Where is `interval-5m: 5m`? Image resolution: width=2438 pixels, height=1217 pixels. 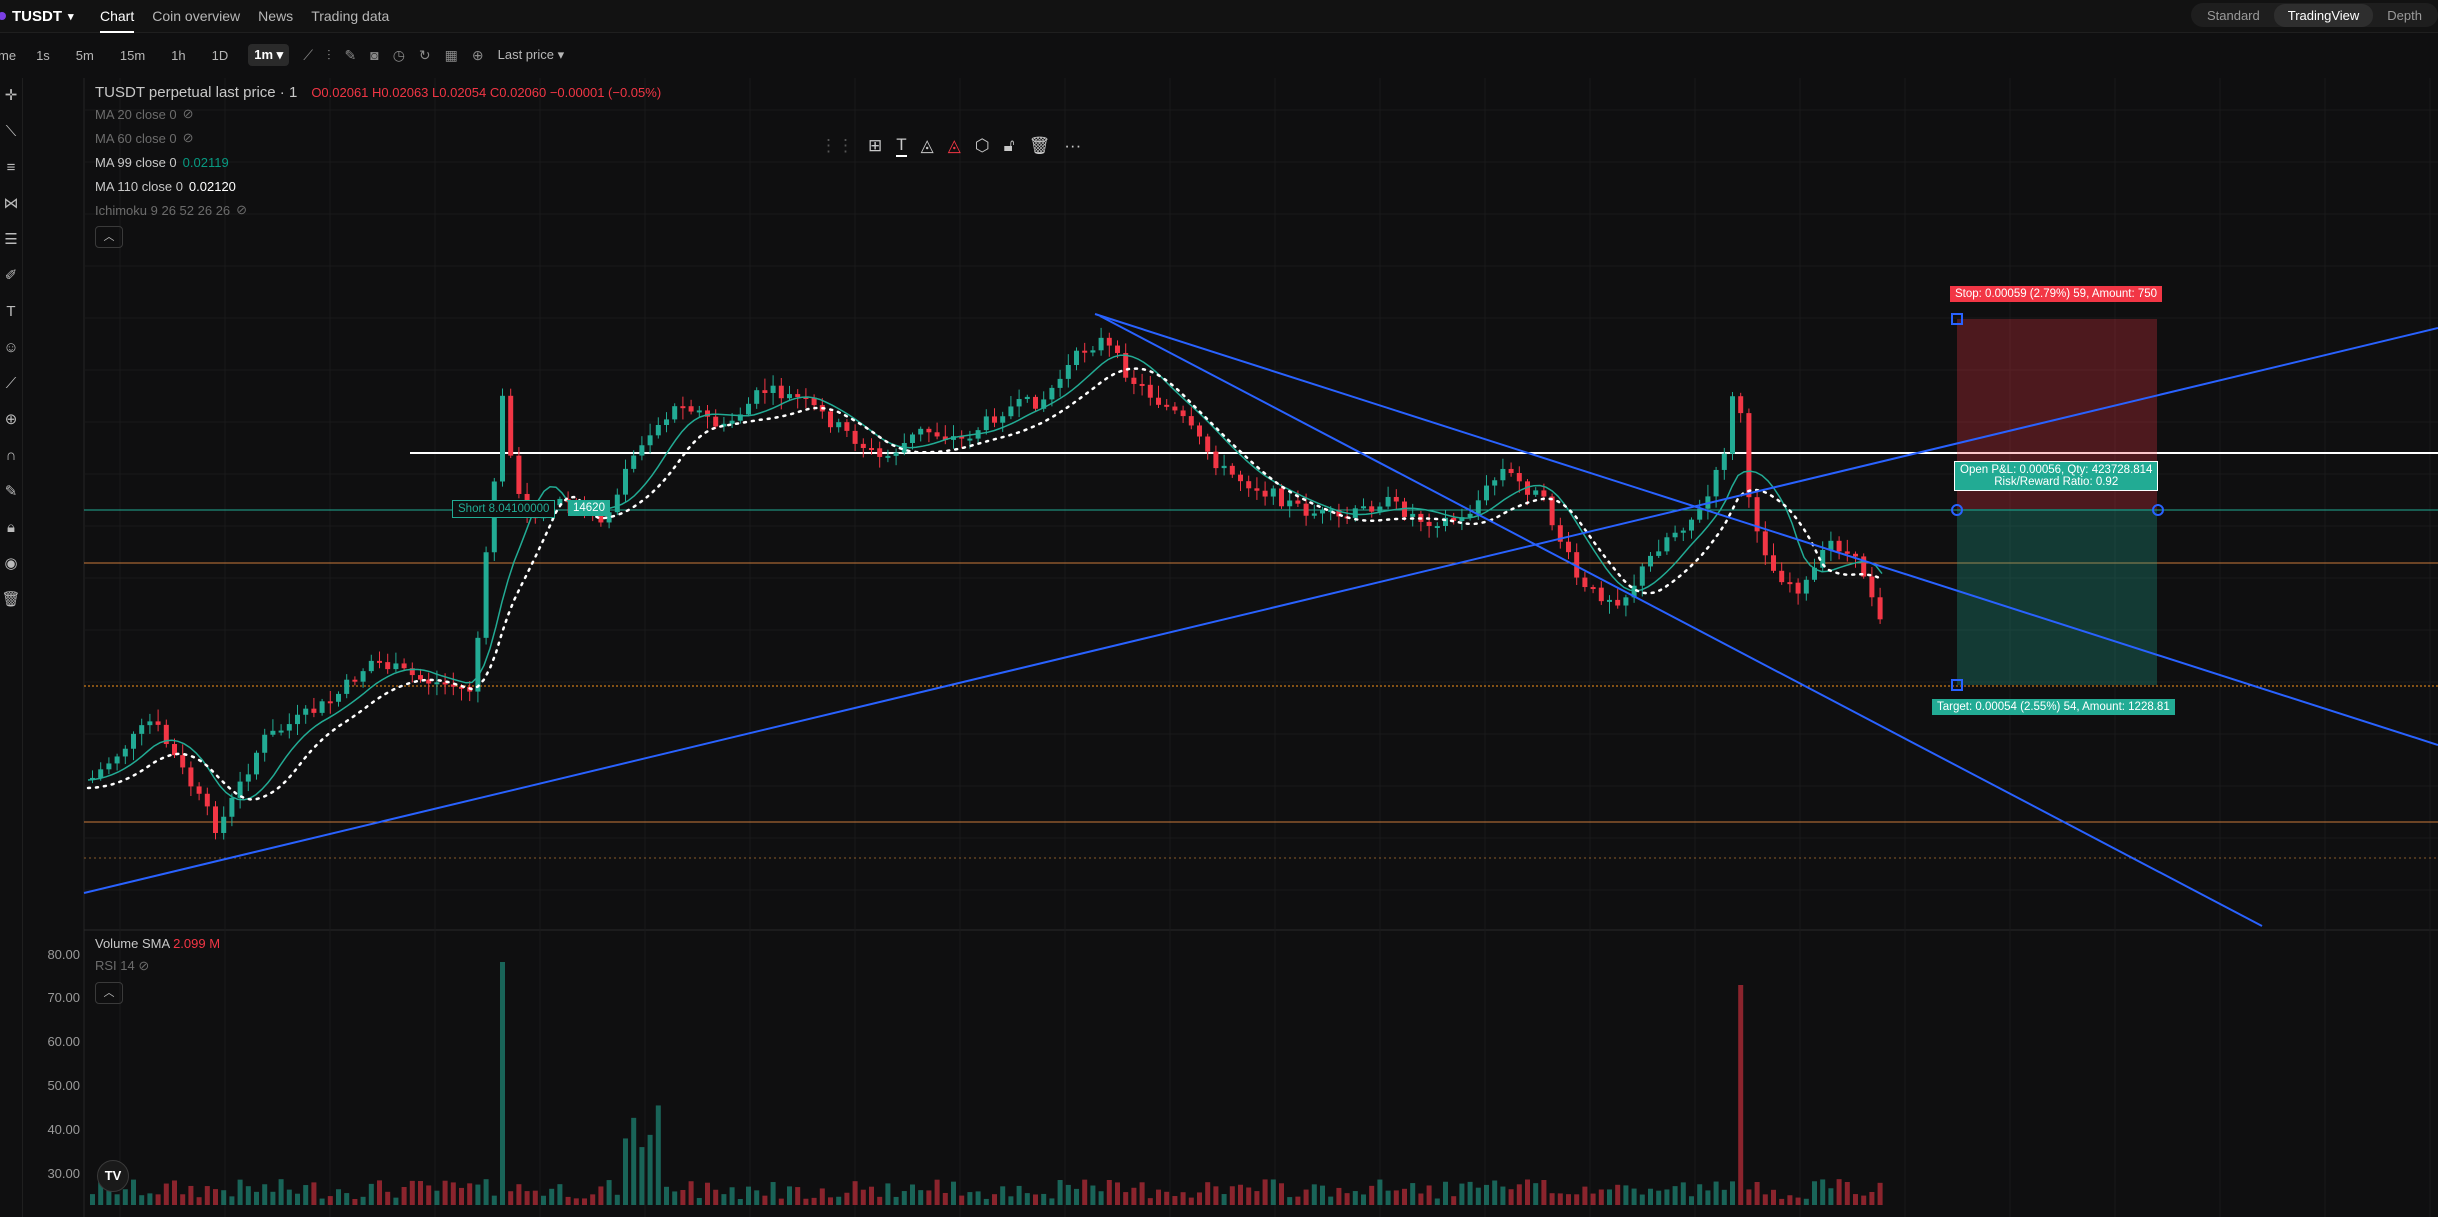
interval-5m: 5m is located at coordinates (84, 55).